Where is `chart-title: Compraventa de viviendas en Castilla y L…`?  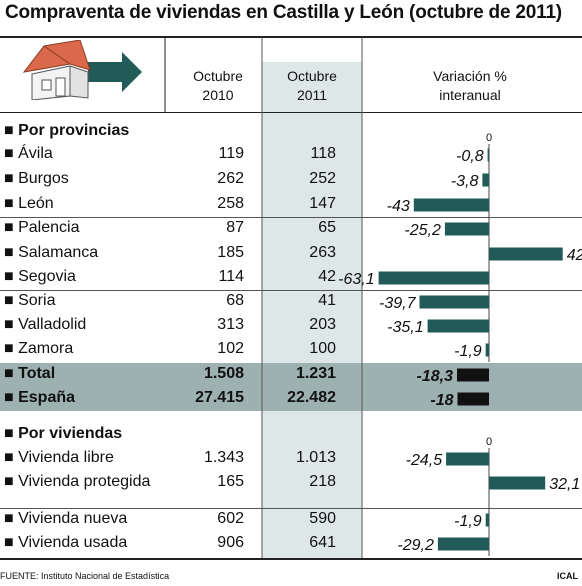
chart-title: Compraventa de viviendas en Castilla y L… is located at coordinates (283, 12).